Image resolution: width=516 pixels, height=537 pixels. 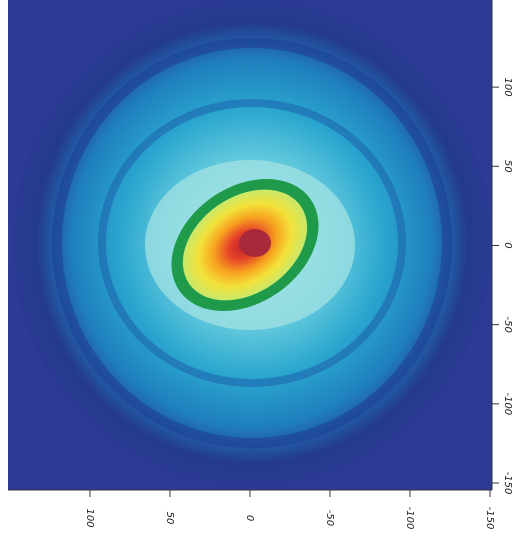 I want to click on x-tick-label: -50, so click(x=329, y=518).